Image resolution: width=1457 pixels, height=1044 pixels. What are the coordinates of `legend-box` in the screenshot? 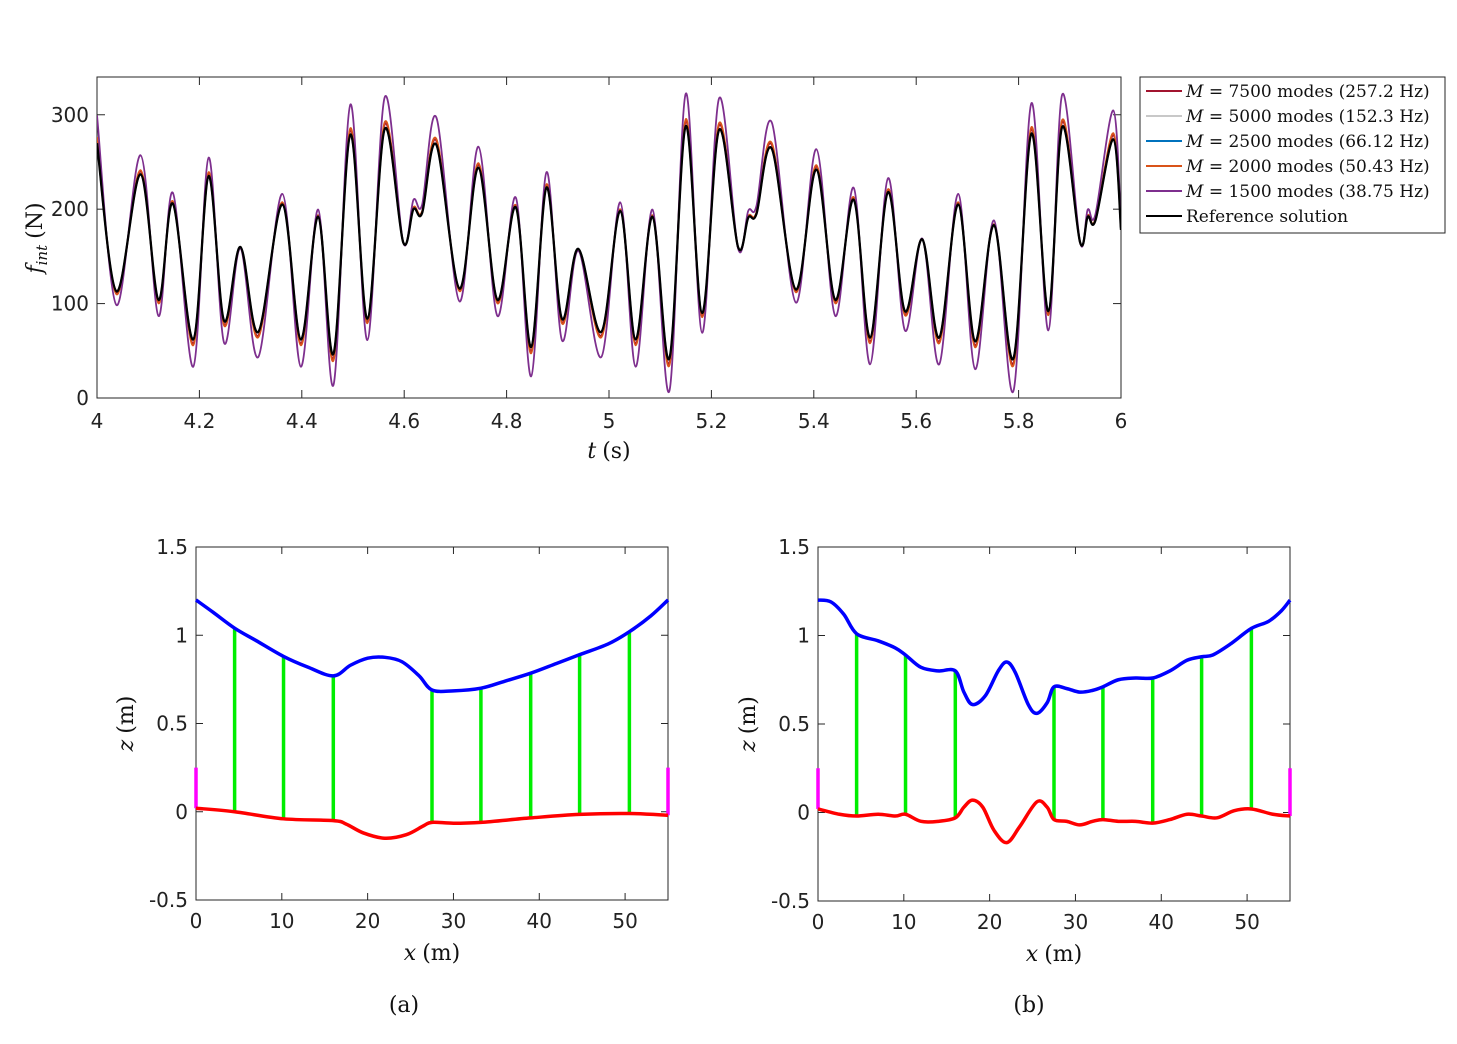 It's located at (1292, 155).